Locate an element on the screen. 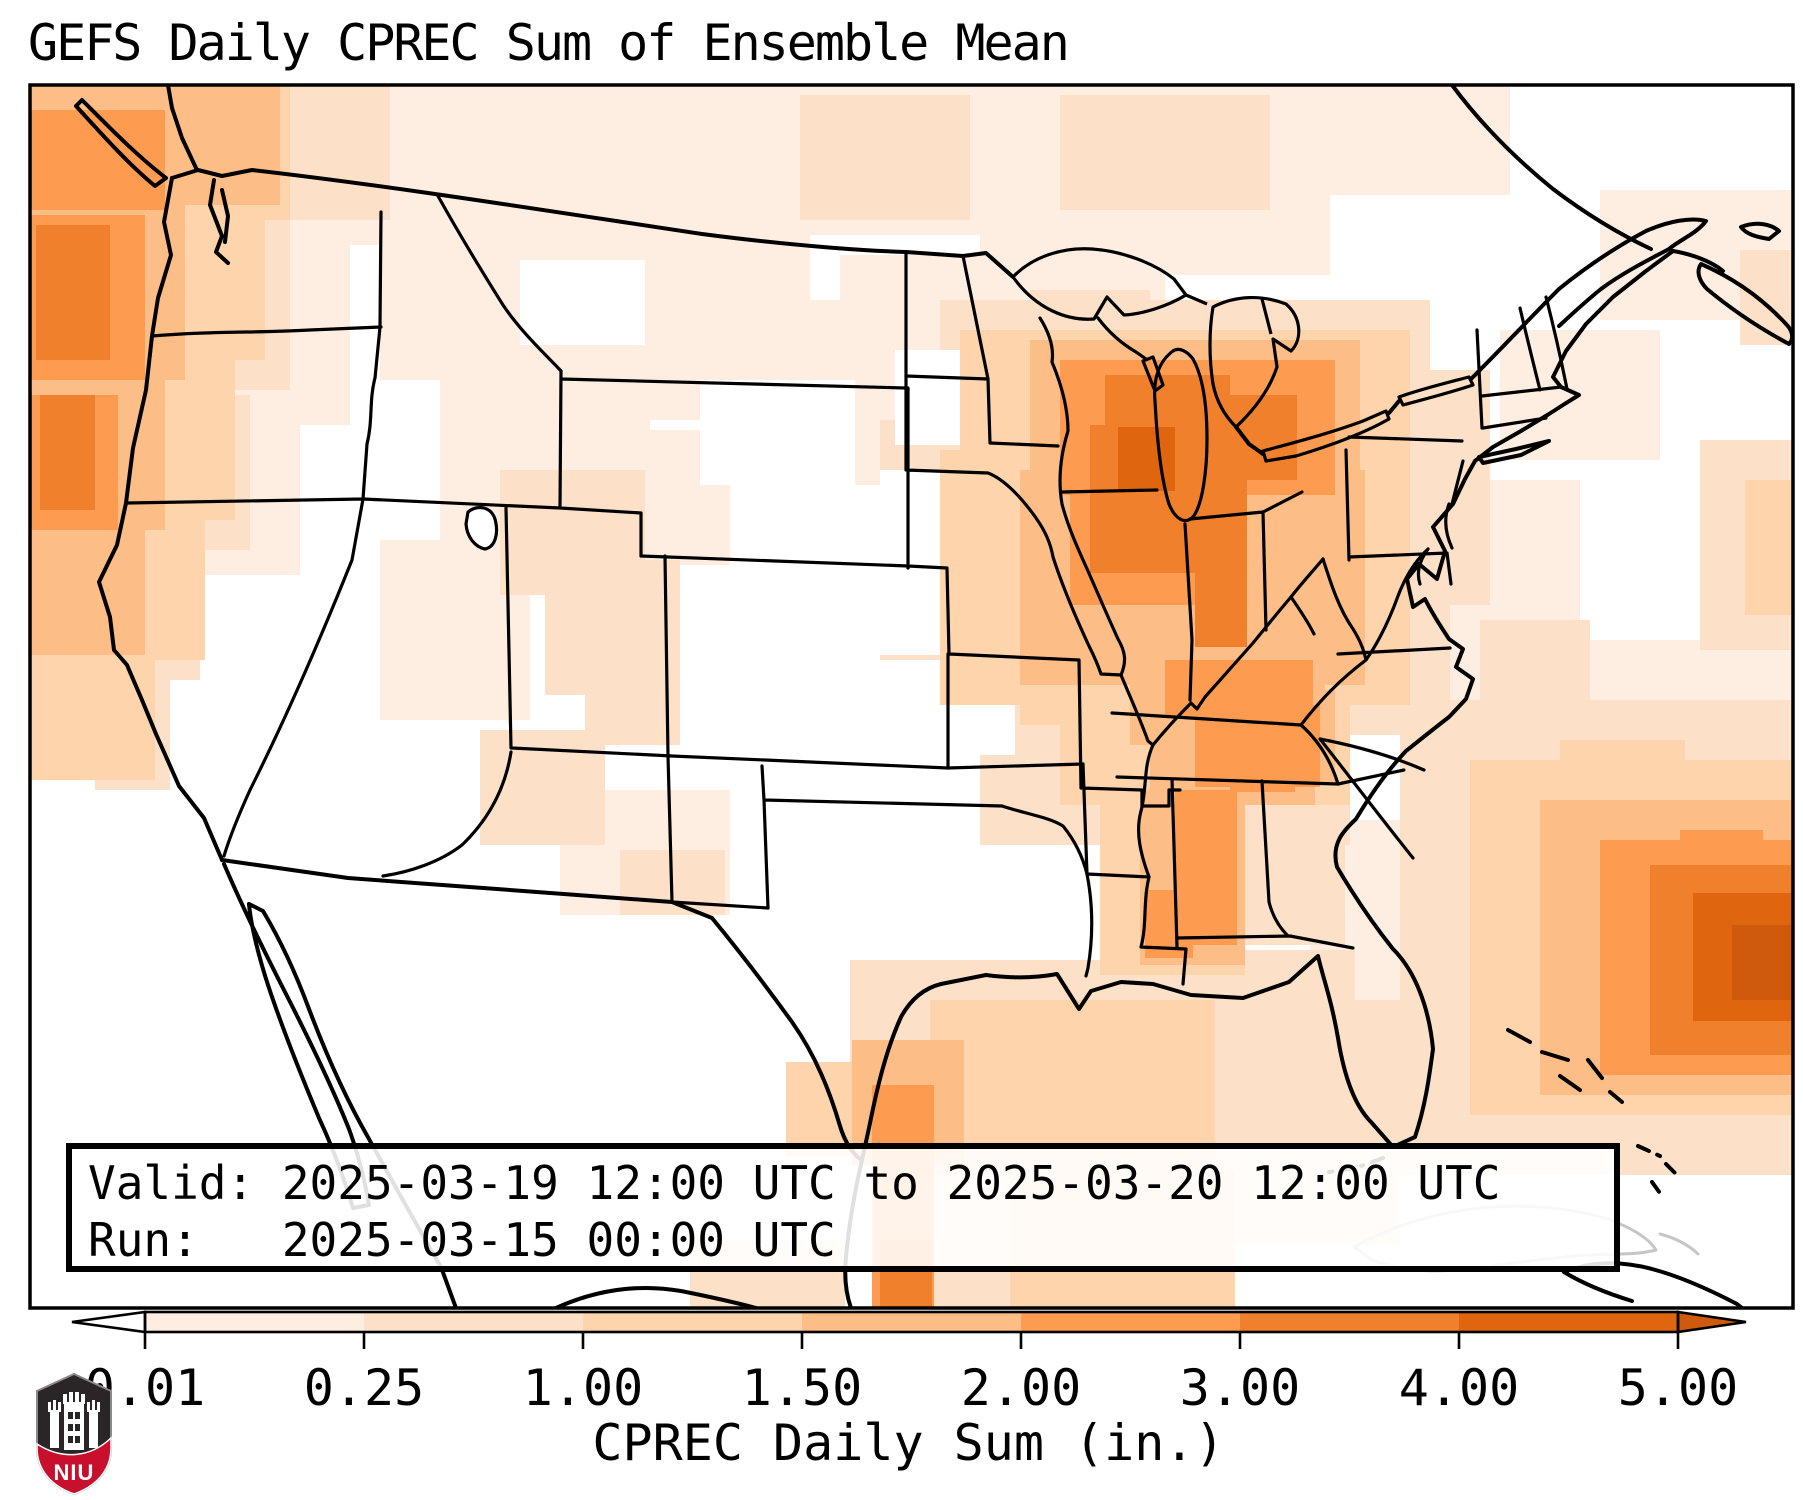 This screenshot has height=1500, width=1803. page-title: GEFS Daily CPREC Sum of Ensemble Mean is located at coordinates (549, 43).